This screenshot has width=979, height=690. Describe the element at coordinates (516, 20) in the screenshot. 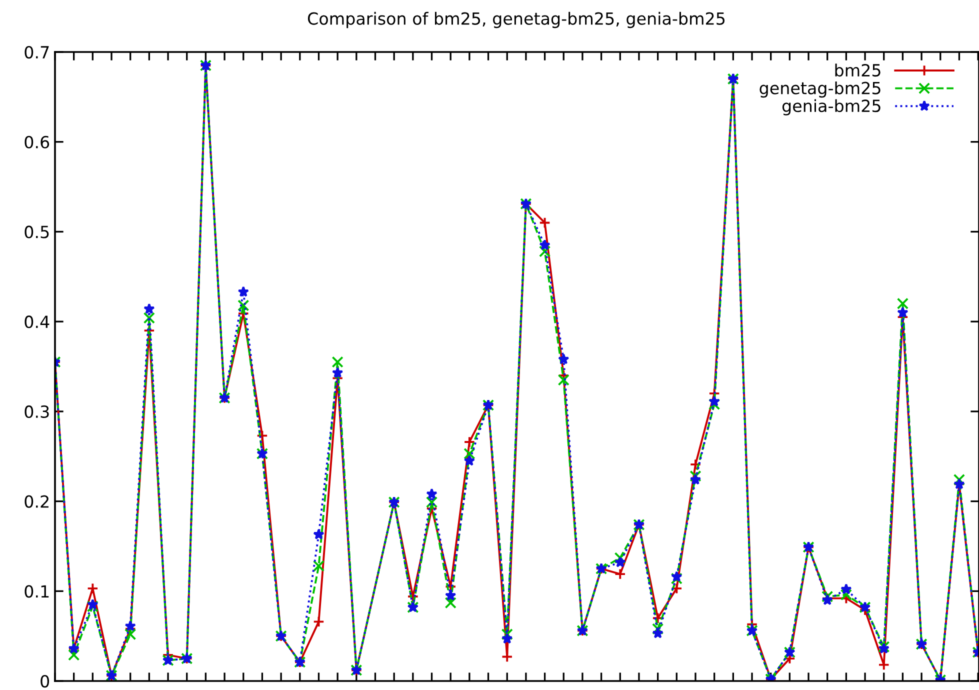

I see `chart-title: Comparison of bm25, genetag-bm25, genia-bm25` at that location.